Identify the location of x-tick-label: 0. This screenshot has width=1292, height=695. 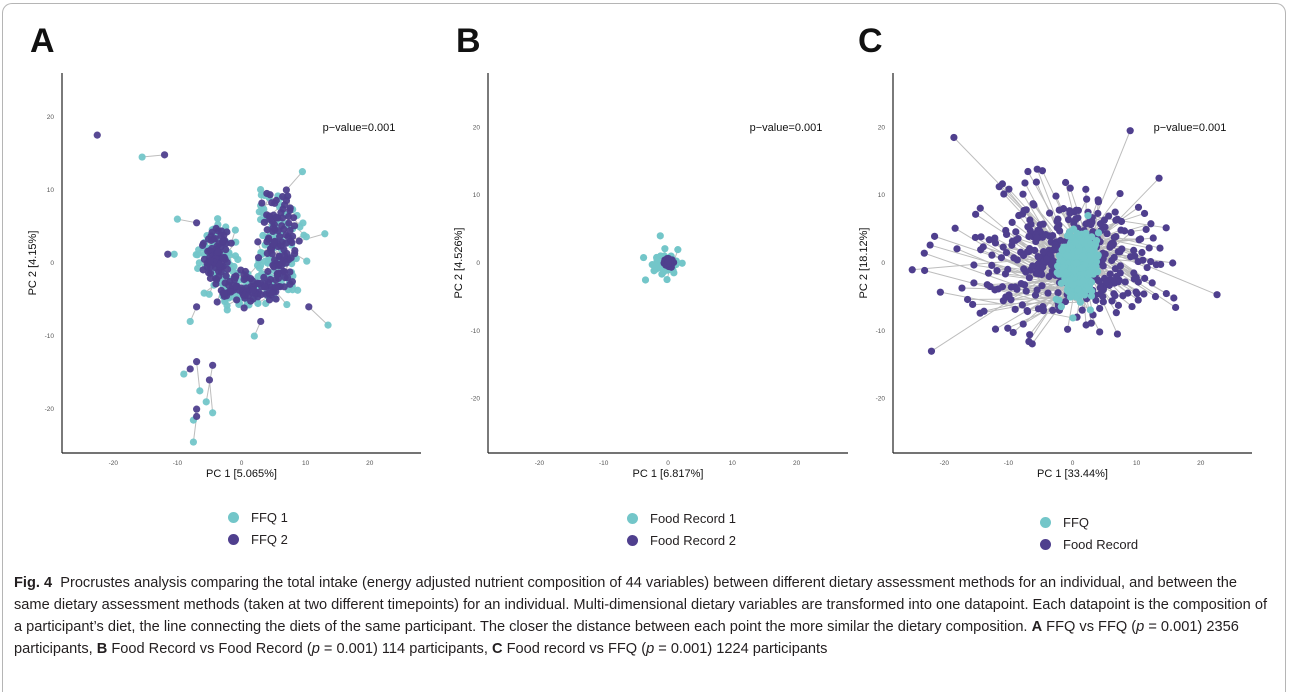
(1073, 463).